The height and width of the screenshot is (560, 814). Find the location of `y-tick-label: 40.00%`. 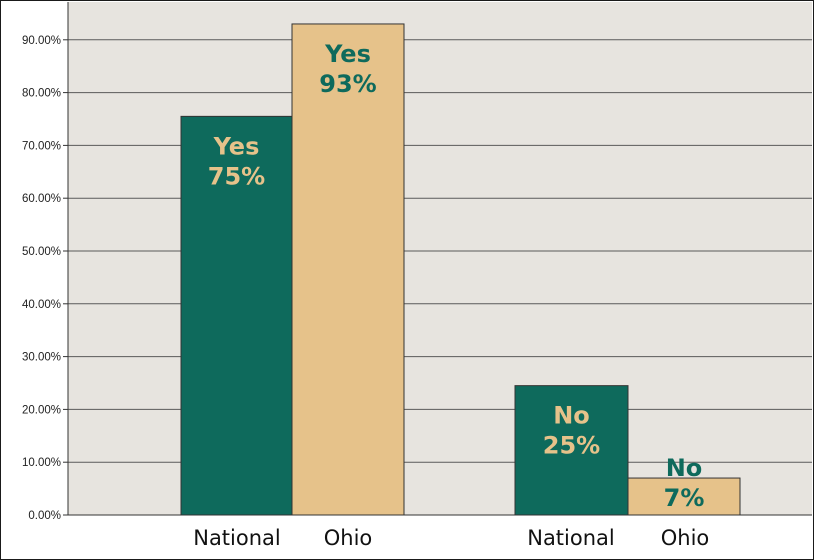

y-tick-label: 40.00% is located at coordinates (41, 305).